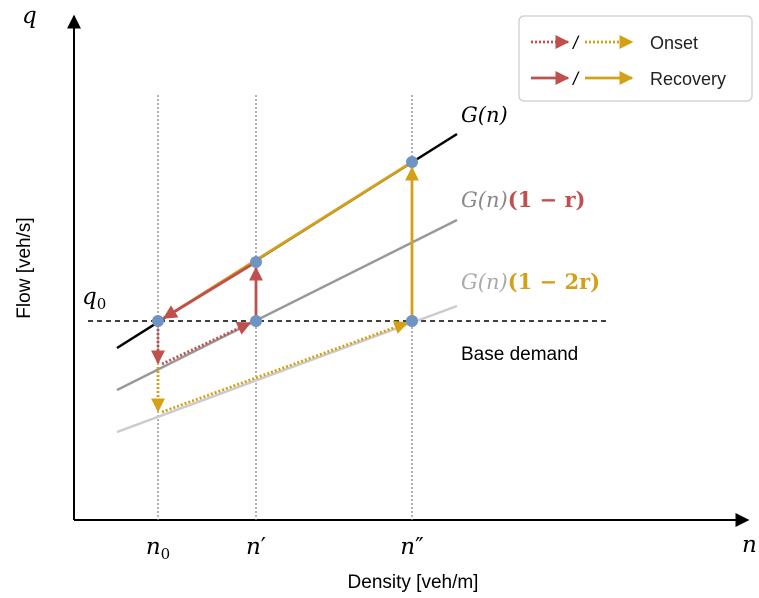  What do you see at coordinates (484, 200) in the screenshot?
I see `label-g1-base: G(n)` at bounding box center [484, 200].